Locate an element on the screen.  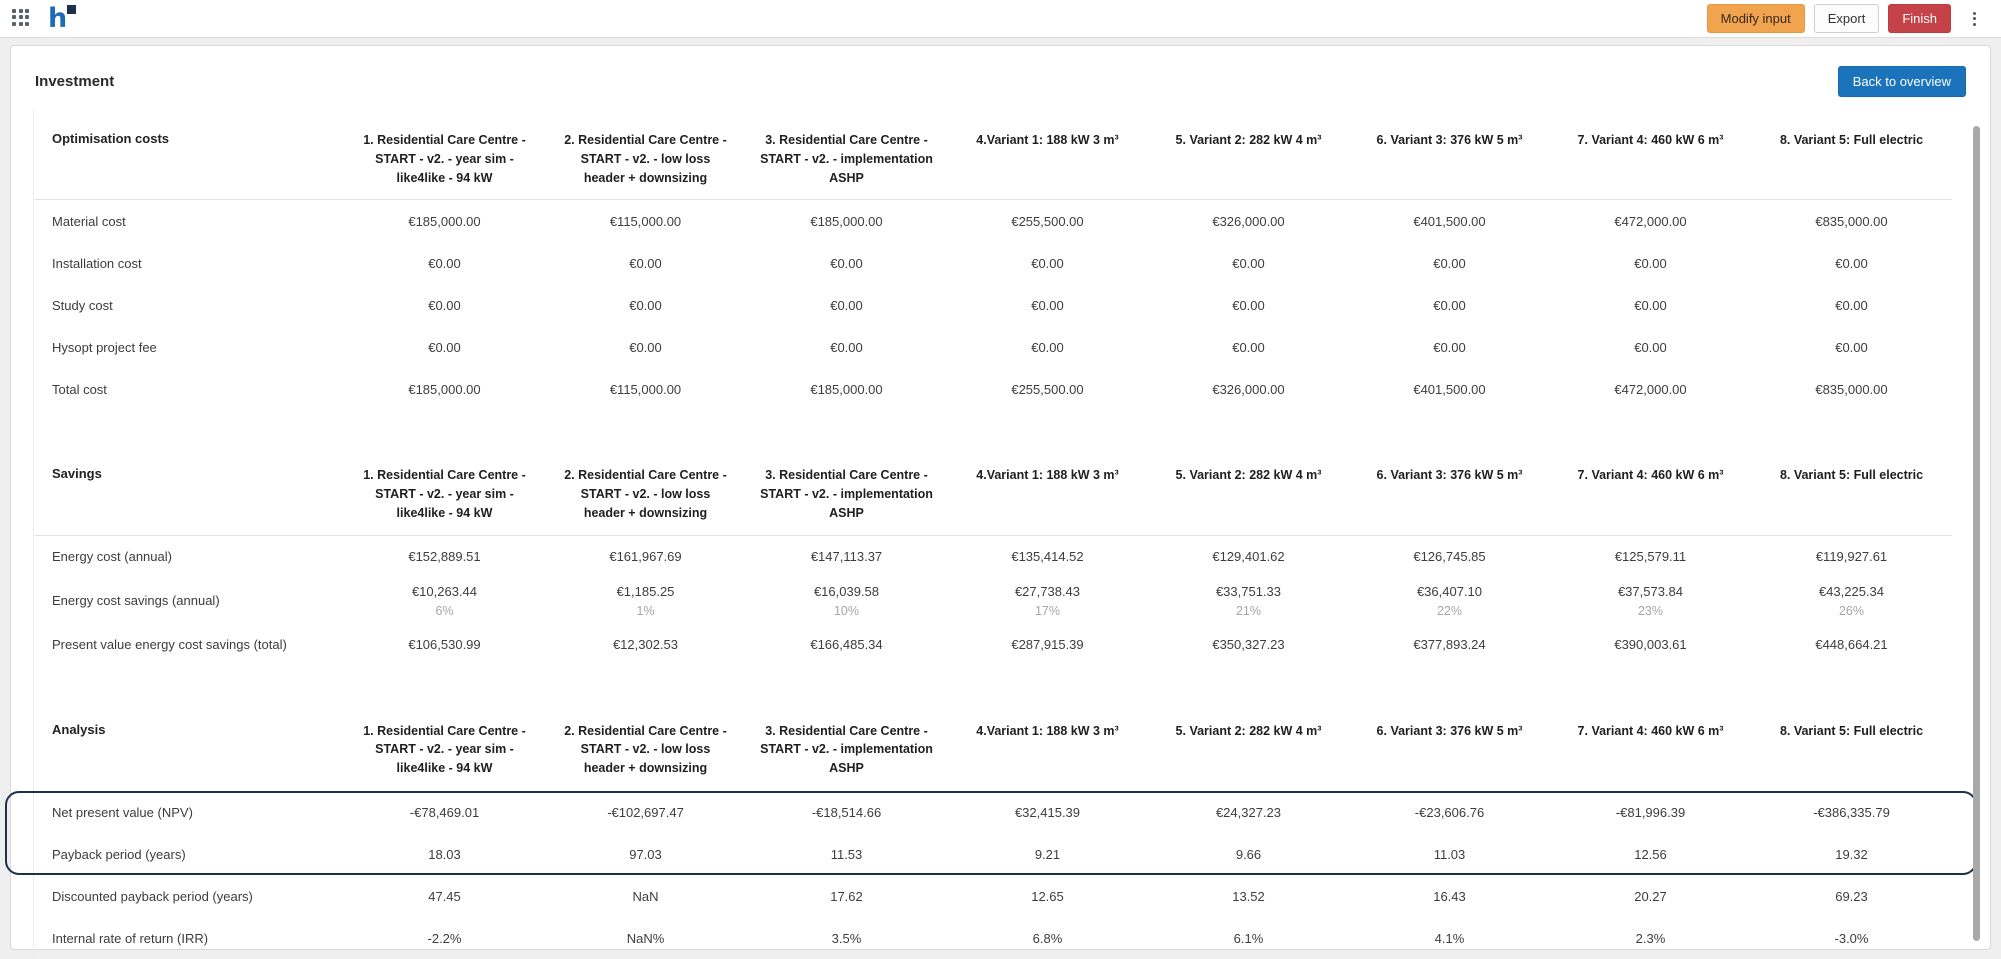
cell-value: €32,415.39 is located at coordinates (1047, 812).